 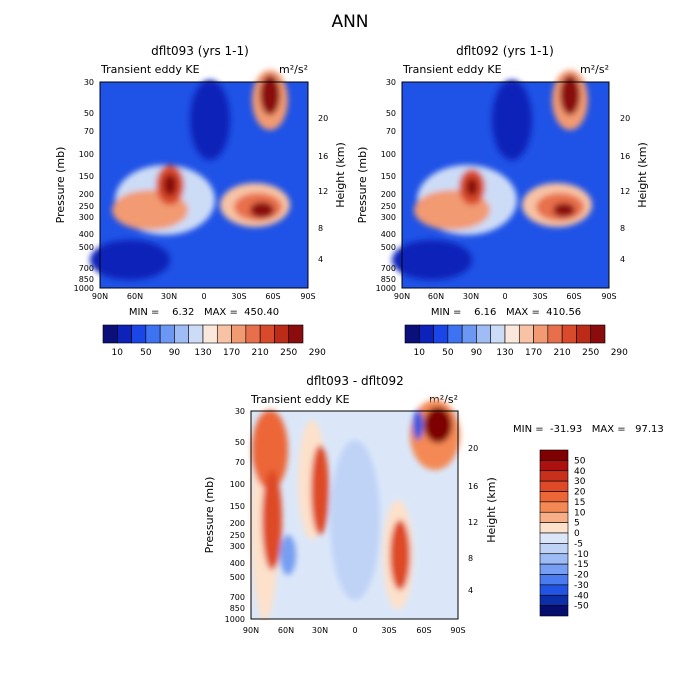 I want to click on colorbar-label: -20, so click(x=581, y=576).